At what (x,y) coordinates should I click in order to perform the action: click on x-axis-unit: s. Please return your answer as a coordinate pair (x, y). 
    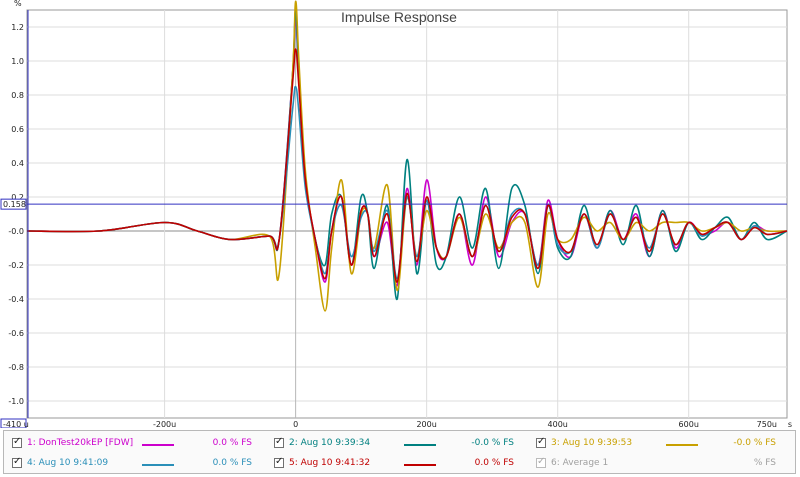
    Looking at the image, I should click on (790, 424).